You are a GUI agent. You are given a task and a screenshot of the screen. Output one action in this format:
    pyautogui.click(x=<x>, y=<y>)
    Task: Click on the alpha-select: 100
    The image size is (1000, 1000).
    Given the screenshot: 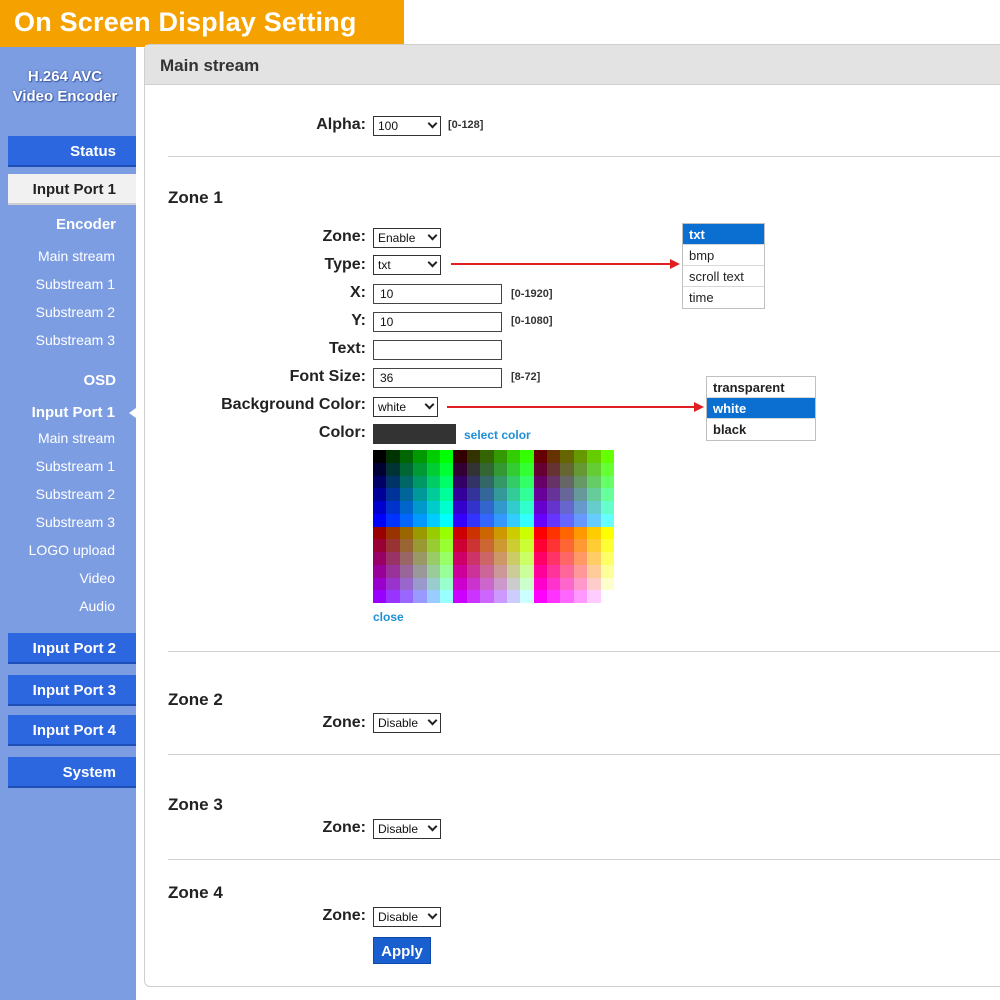 What is the action you would take?
    pyautogui.click(x=407, y=126)
    